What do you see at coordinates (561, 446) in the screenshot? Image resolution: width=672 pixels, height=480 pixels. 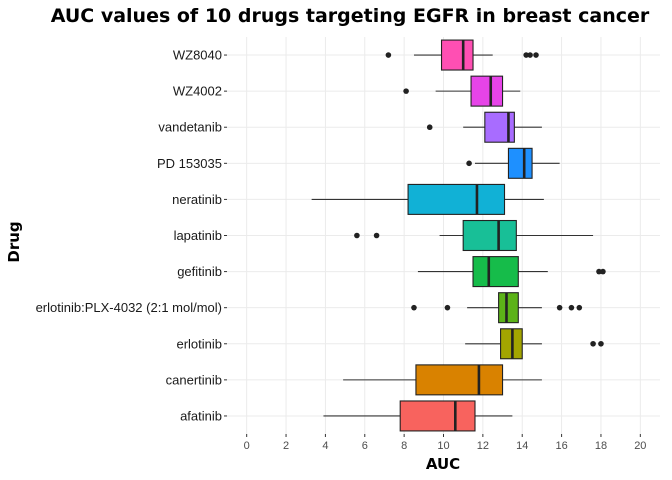 I see `x-tick-label: 16` at bounding box center [561, 446].